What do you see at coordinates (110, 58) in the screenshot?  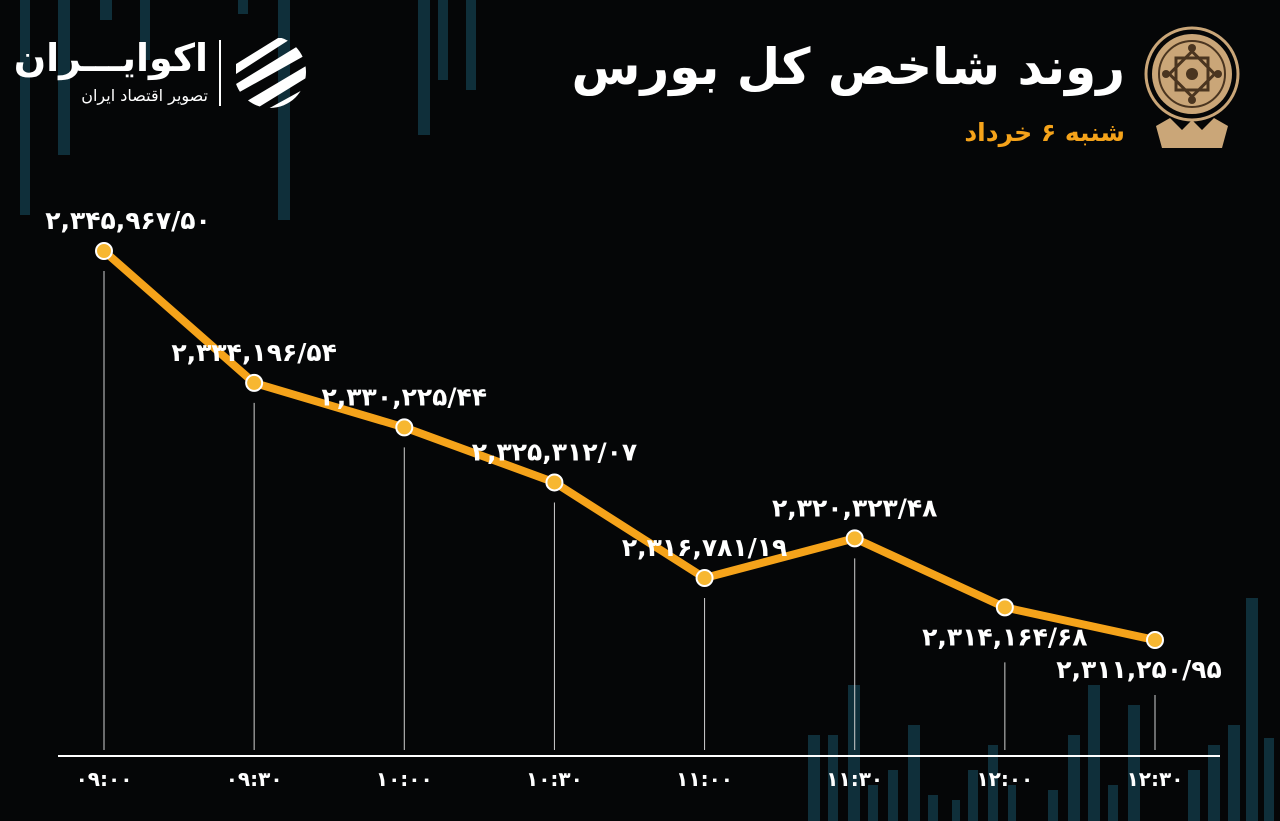 I see `brand-name: اکوایـــران` at bounding box center [110, 58].